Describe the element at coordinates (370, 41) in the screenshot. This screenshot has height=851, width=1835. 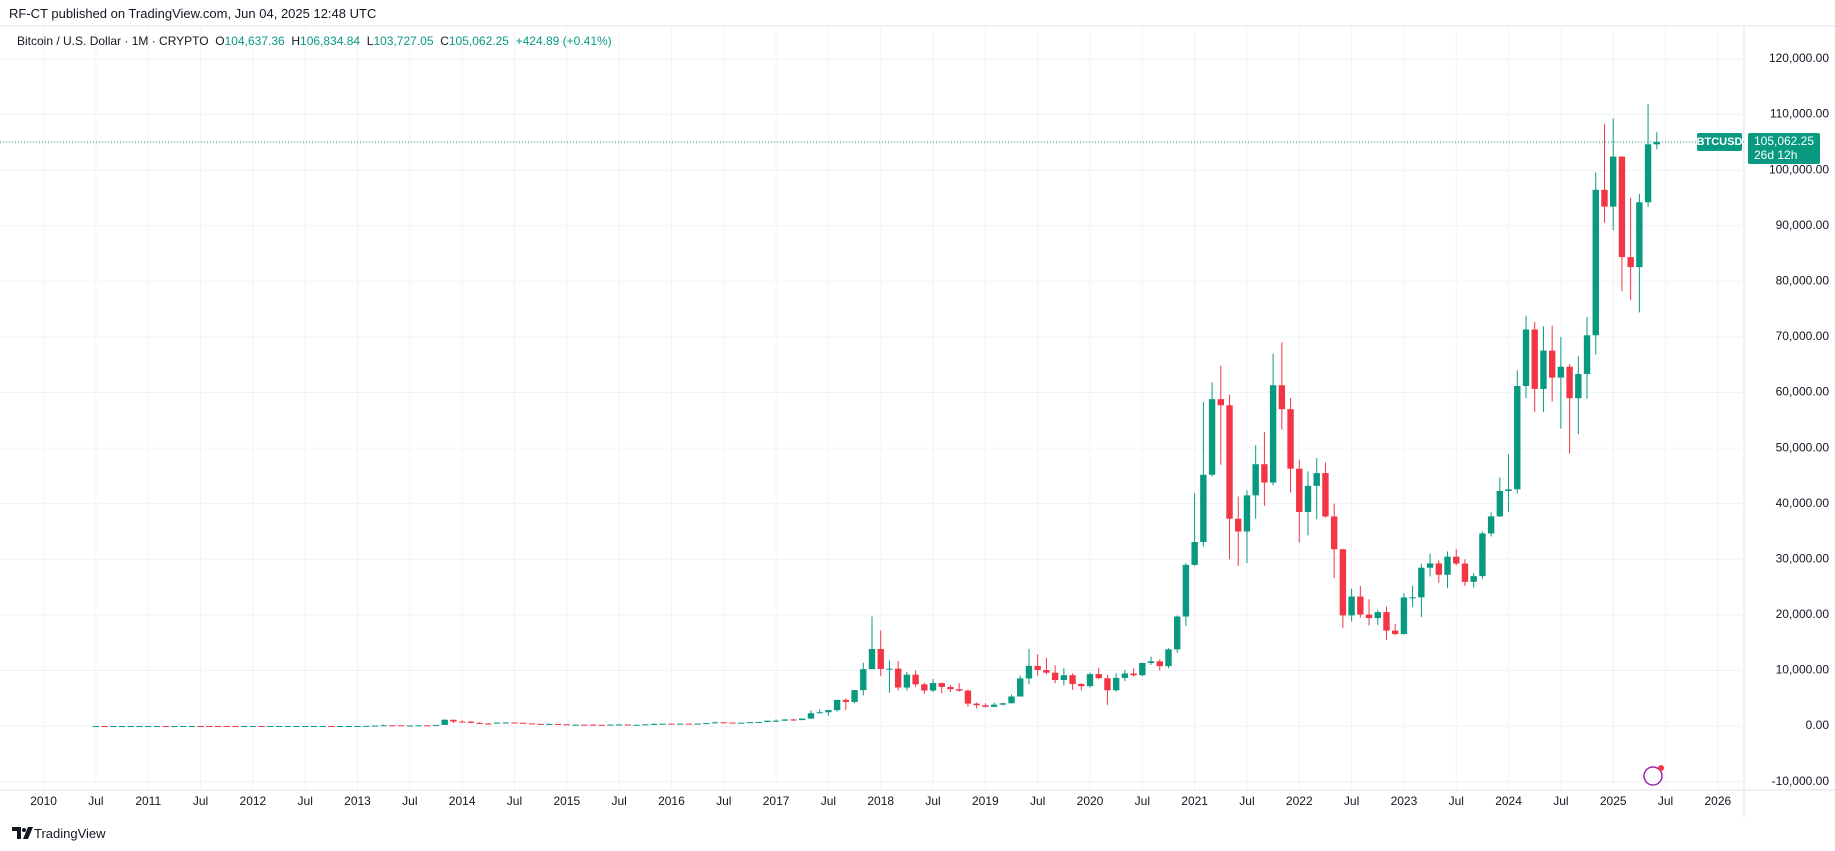
I see `ohlc-key: L` at that location.